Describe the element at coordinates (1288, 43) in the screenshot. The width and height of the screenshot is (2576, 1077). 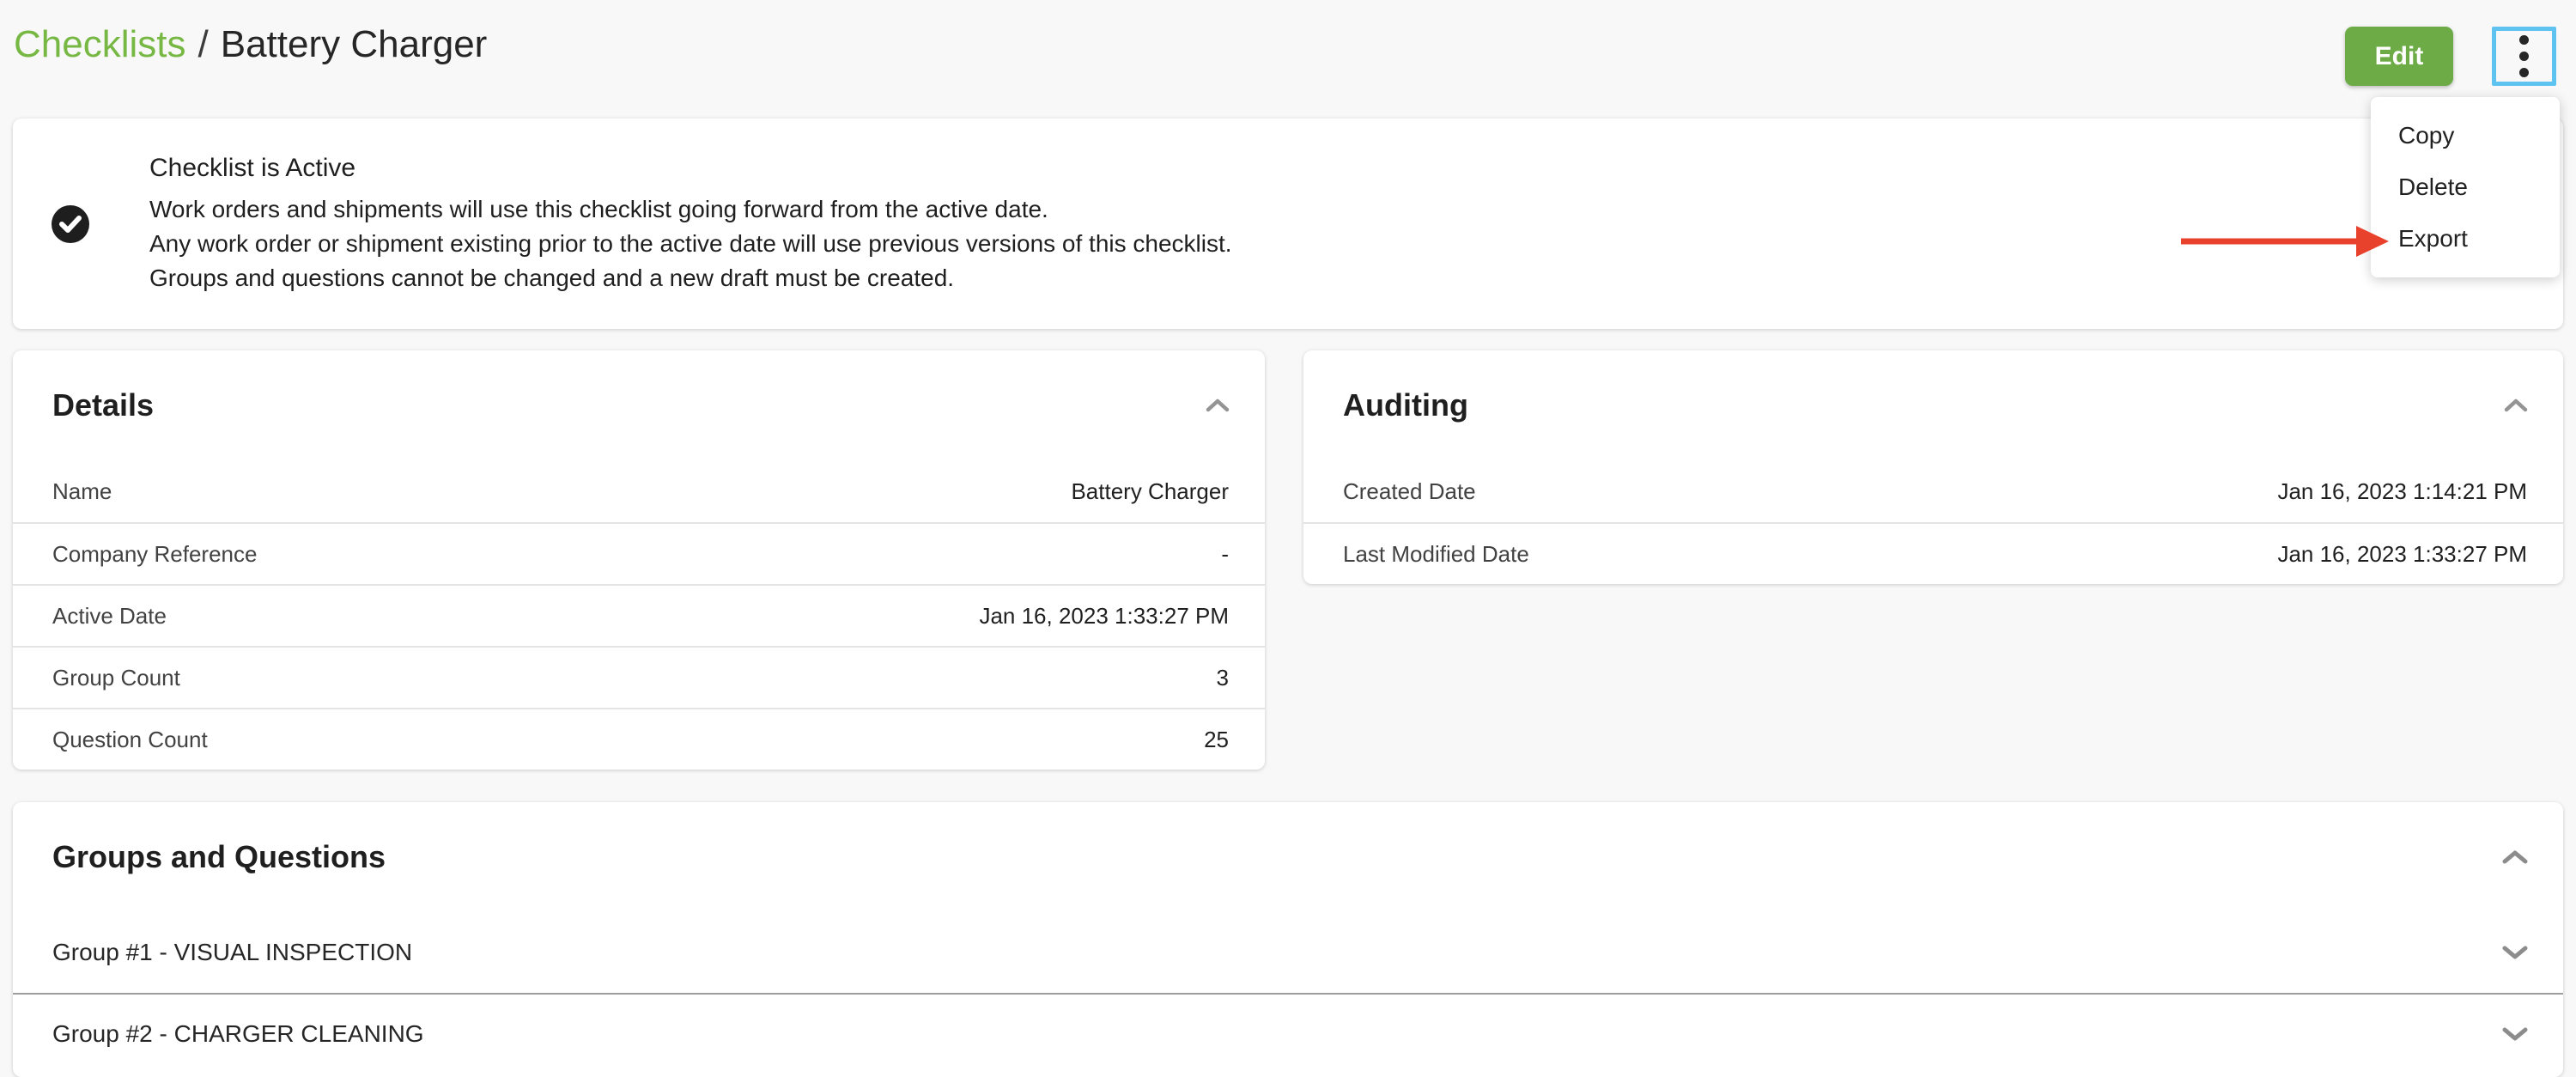
I see `top-bar: Checklists / Battery Charger Edit` at that location.